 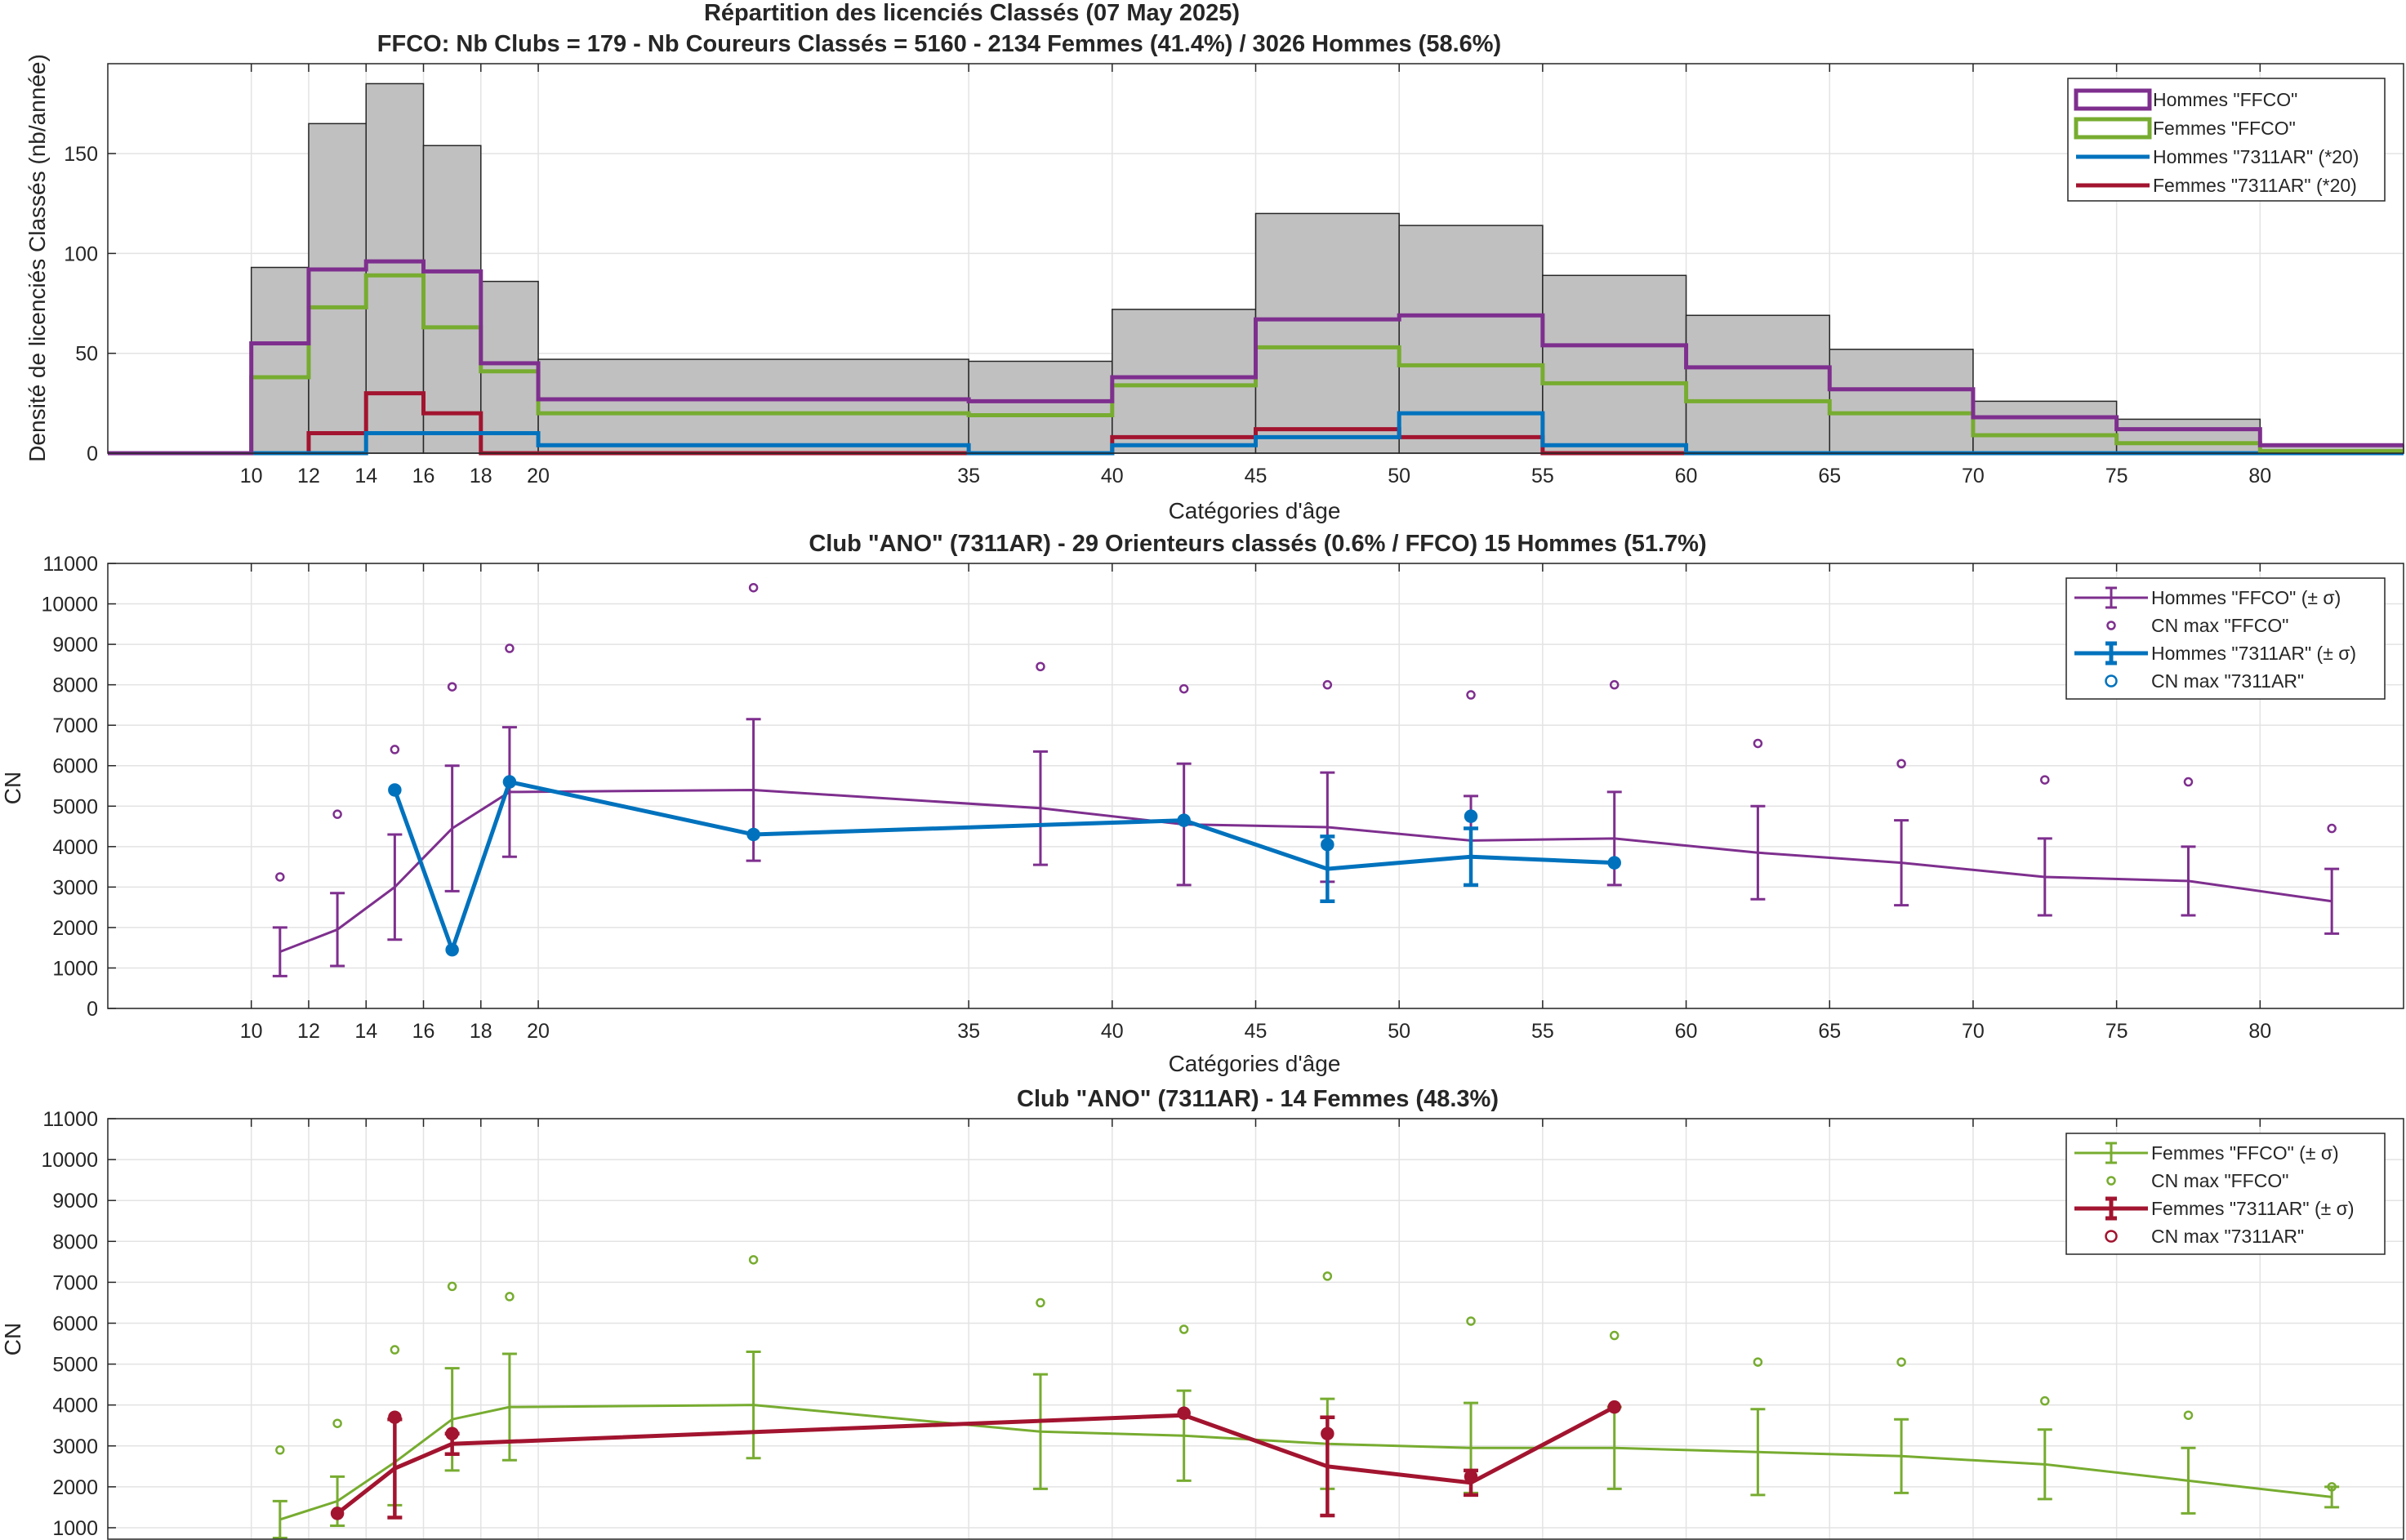 I want to click on x-tick-label: 65, so click(x=1829, y=476).